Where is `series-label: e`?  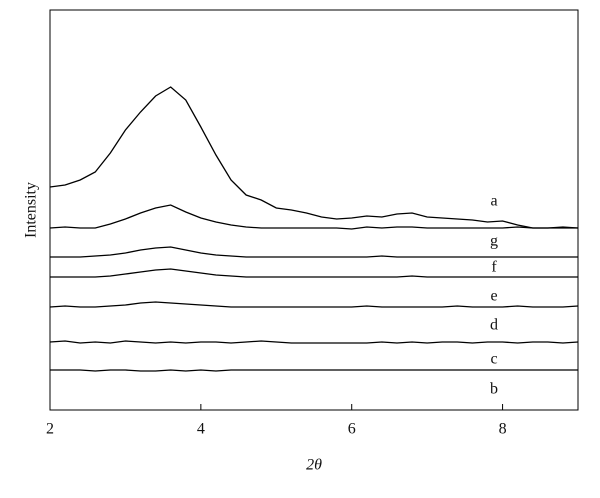
series-label: e is located at coordinates (493, 296).